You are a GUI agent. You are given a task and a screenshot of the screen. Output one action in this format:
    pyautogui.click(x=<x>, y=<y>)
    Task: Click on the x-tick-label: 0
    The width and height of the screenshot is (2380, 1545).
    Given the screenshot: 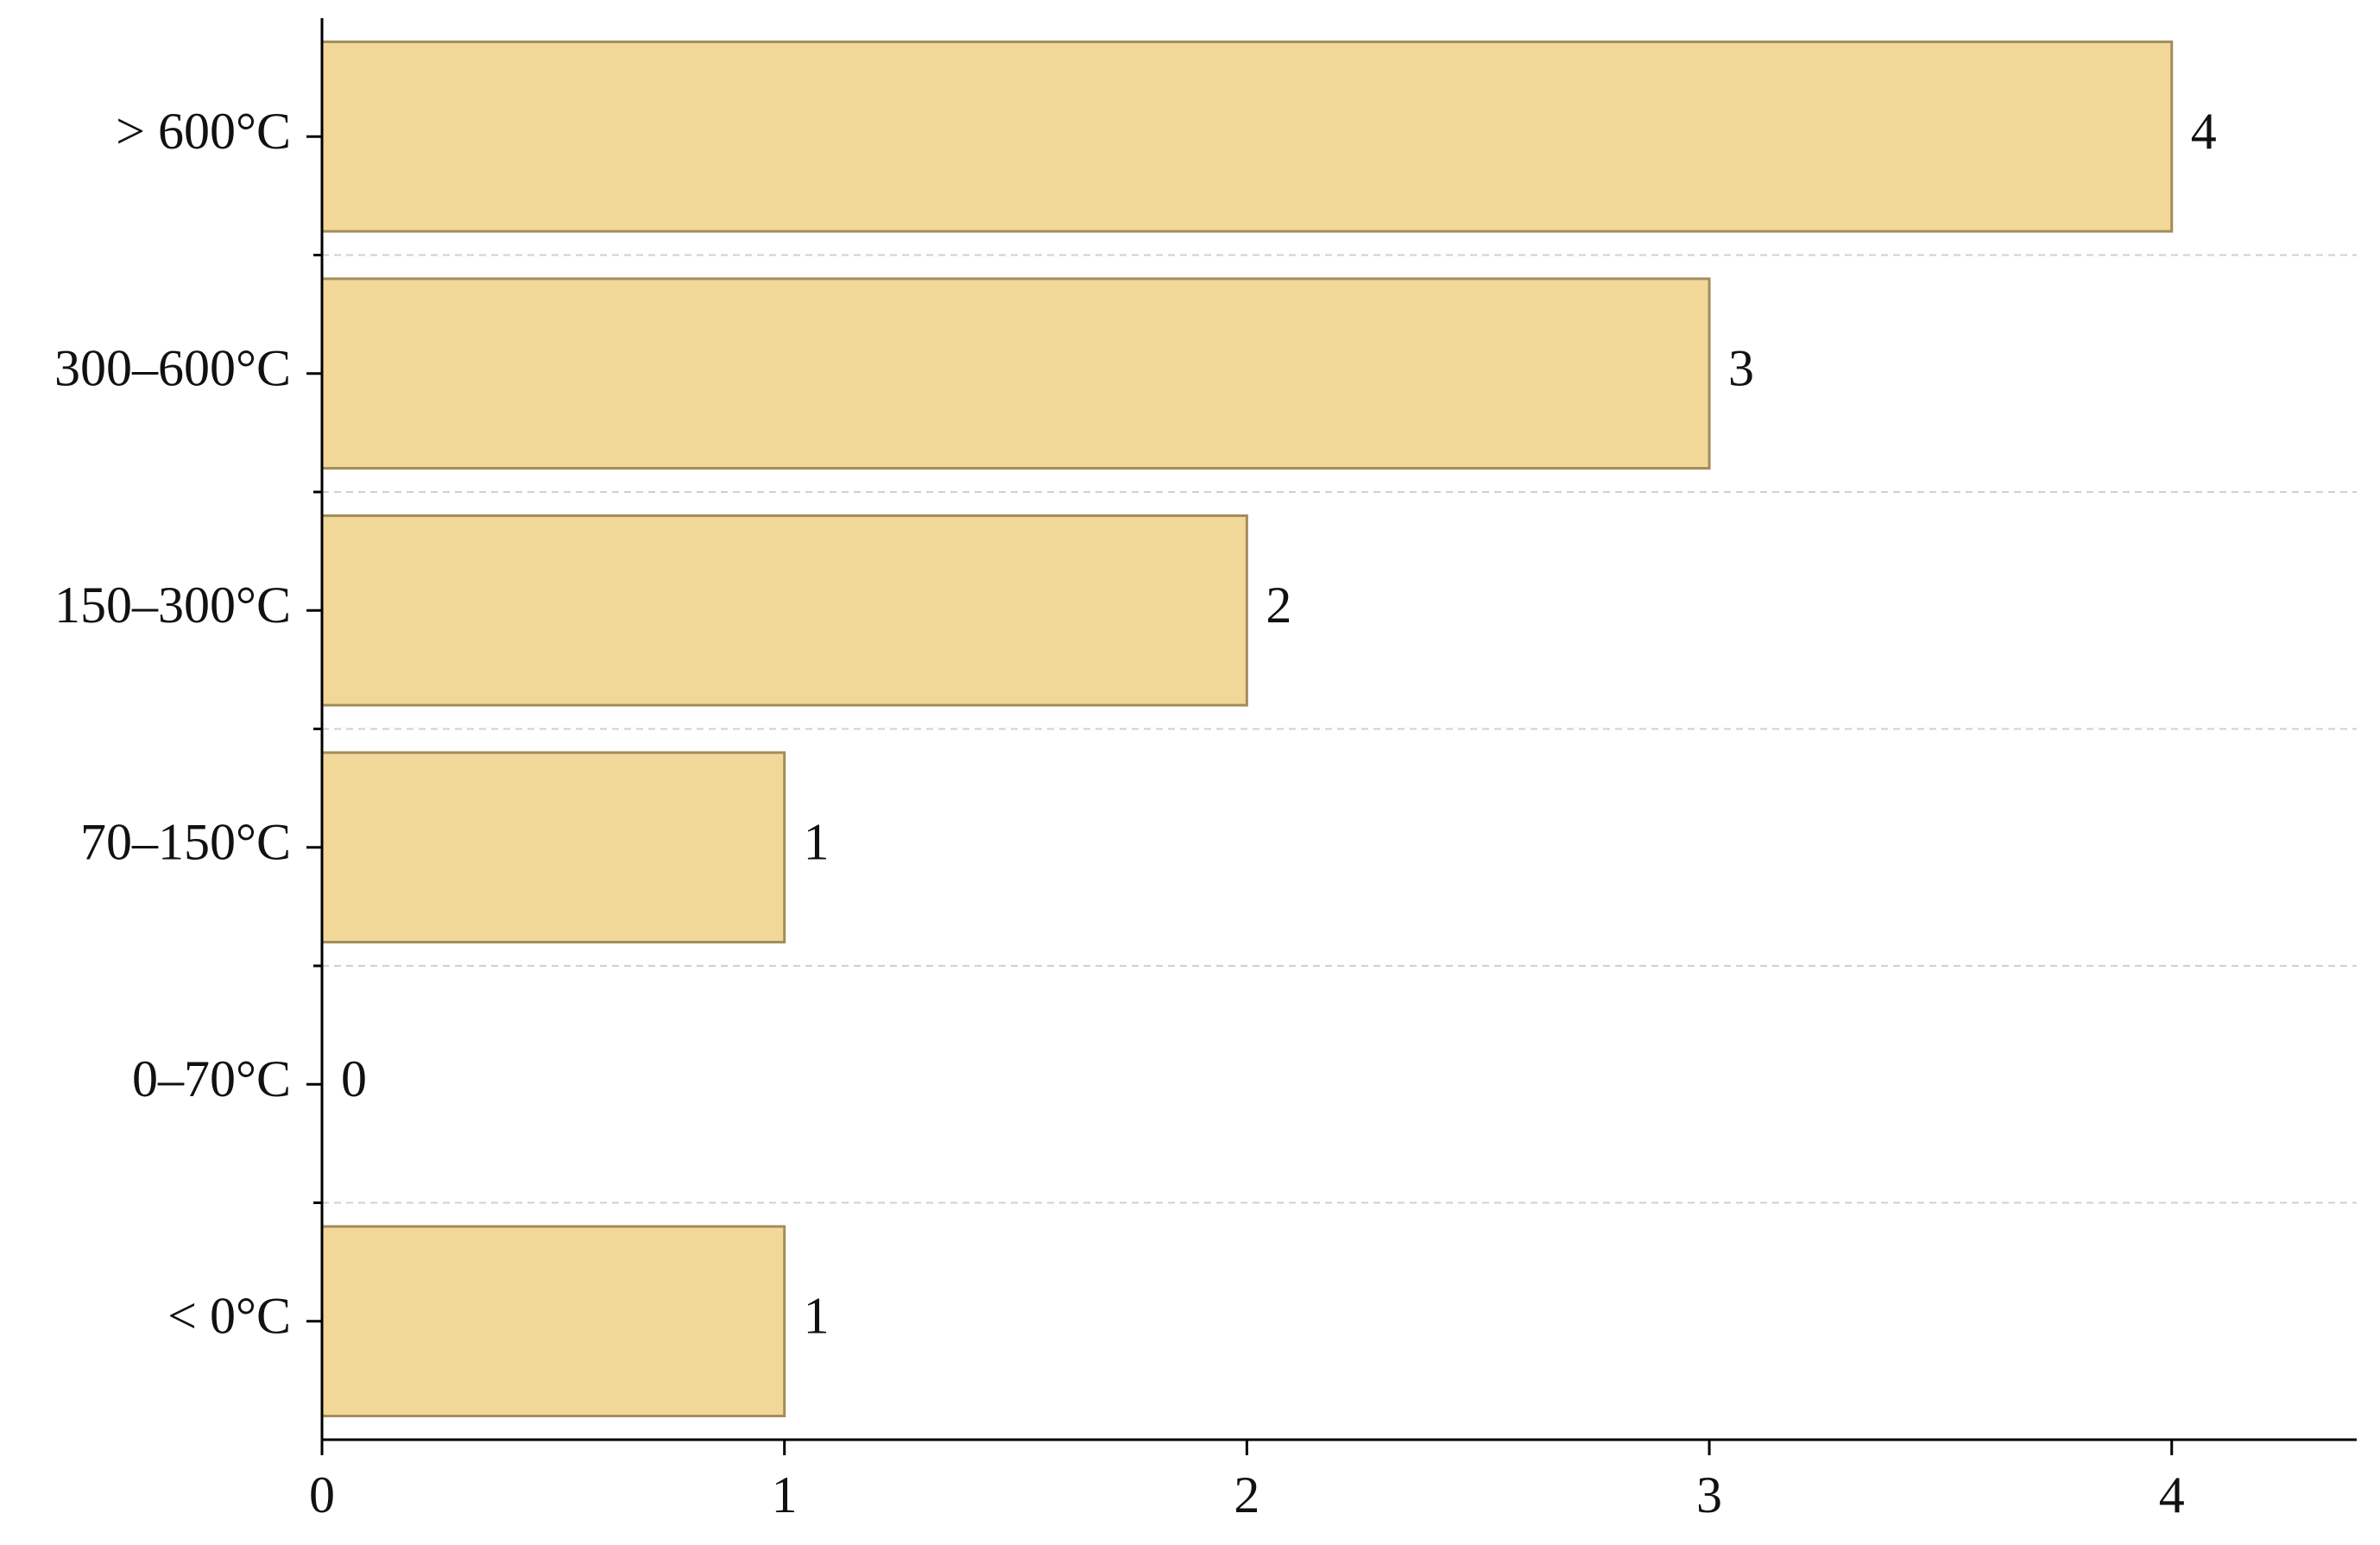 What is the action you would take?
    pyautogui.click(x=322, y=1494)
    